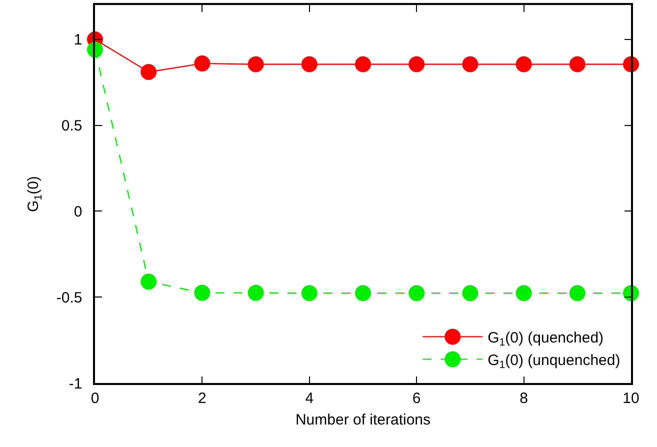 This screenshot has width=657, height=447. I want to click on y-tick-label: -0.5, so click(69, 297).